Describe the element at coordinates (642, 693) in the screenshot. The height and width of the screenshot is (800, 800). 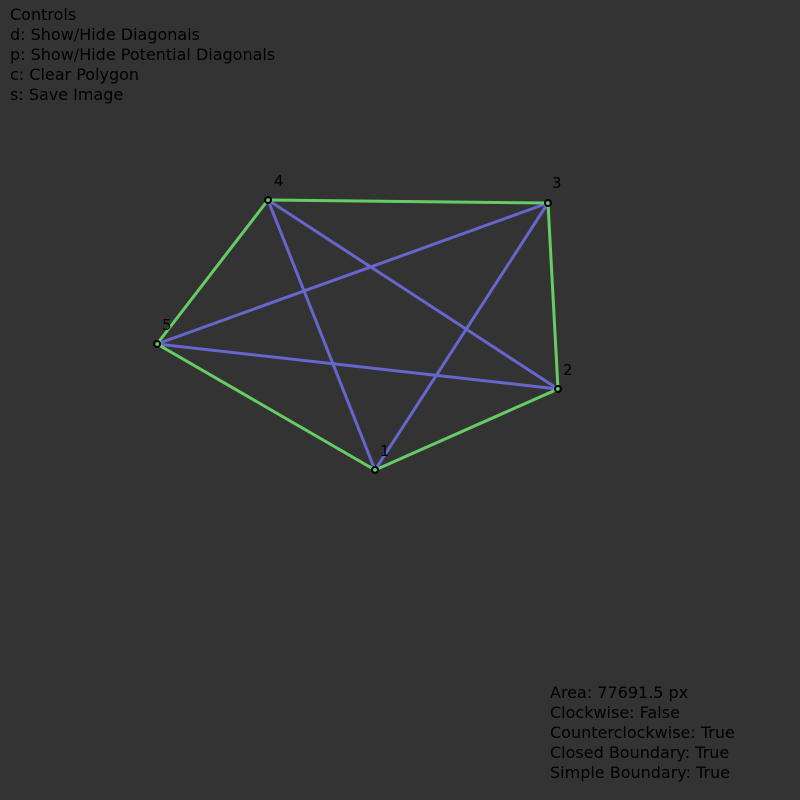
I see `area-readout: Area: 77691.5 px` at that location.